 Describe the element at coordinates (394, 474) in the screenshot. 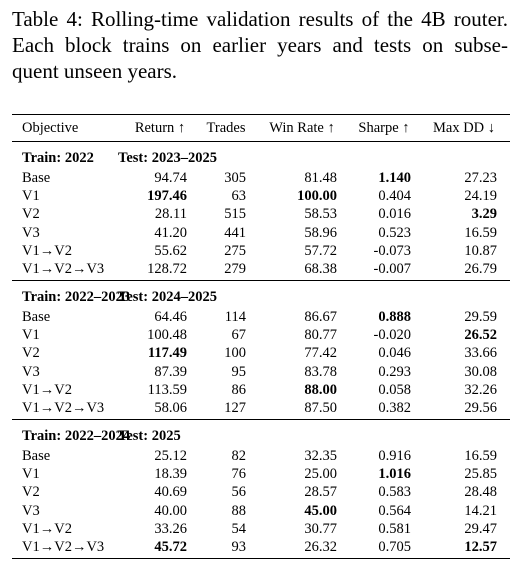

I see `table-cell: 1.016` at that location.